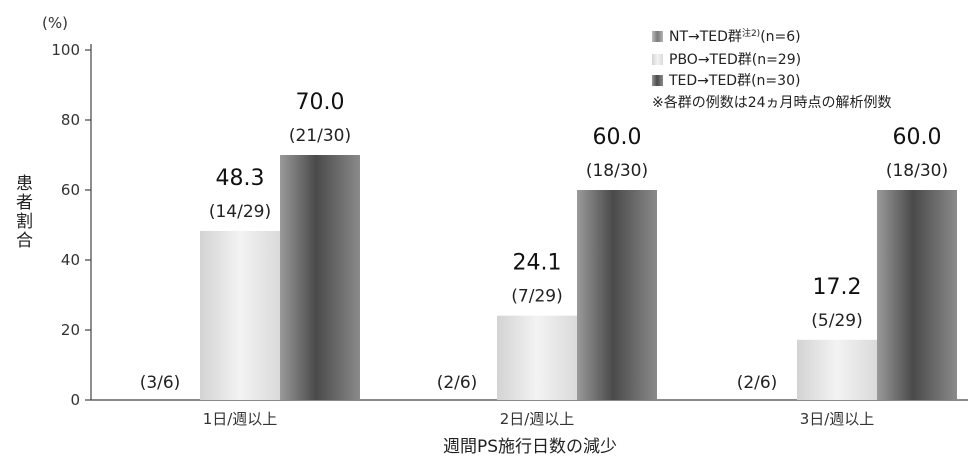 The image size is (976, 466). Describe the element at coordinates (735, 60) in the screenshot. I see `legend-label-pbo: PBO→TED群(n=29)` at that location.